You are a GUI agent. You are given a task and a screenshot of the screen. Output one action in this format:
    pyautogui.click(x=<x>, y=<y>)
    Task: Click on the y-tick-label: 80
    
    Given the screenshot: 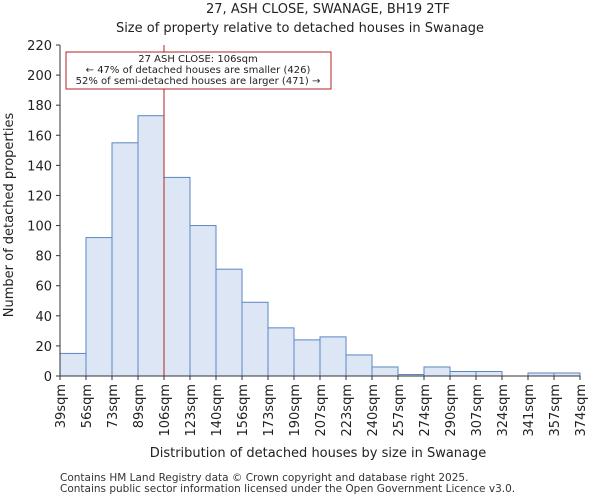 What is the action you would take?
    pyautogui.click(x=43, y=257)
    